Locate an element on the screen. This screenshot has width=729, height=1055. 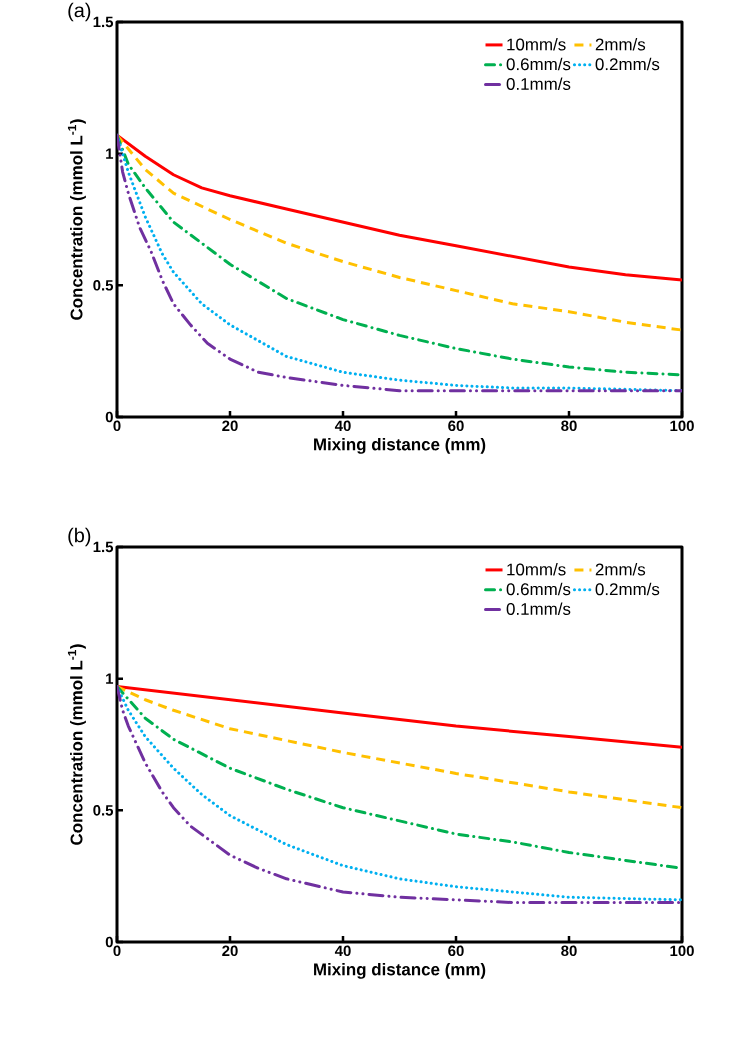
chart-title: (b) is located at coordinates (79, 537).